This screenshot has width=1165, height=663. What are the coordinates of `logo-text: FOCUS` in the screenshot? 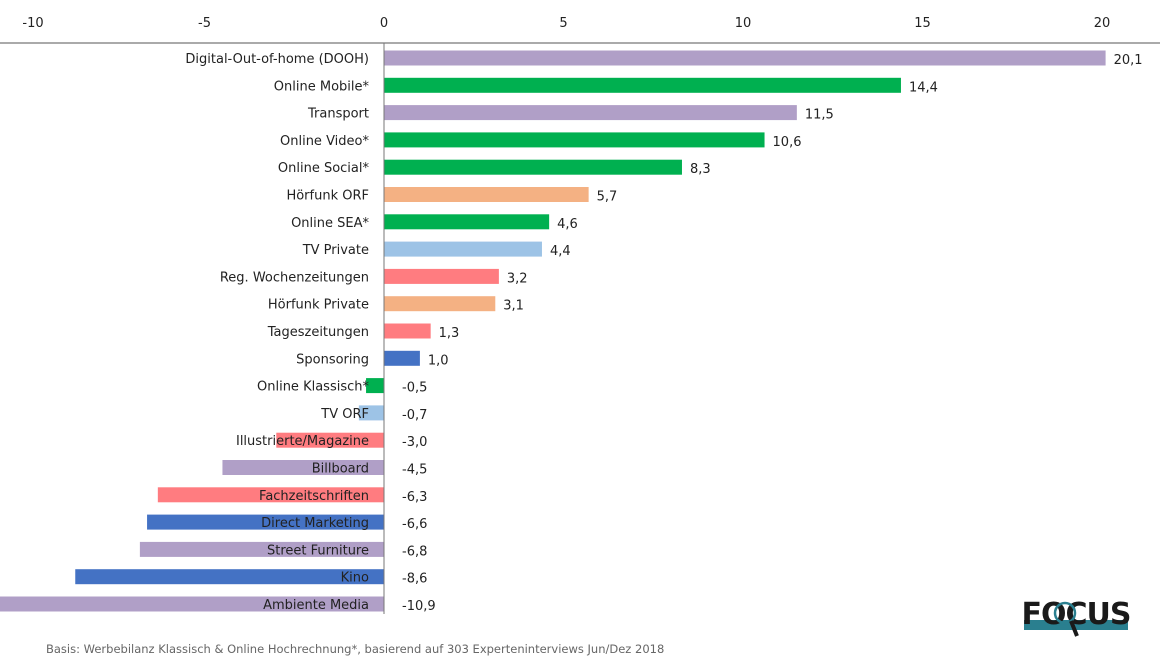 It's located at (1076, 614).